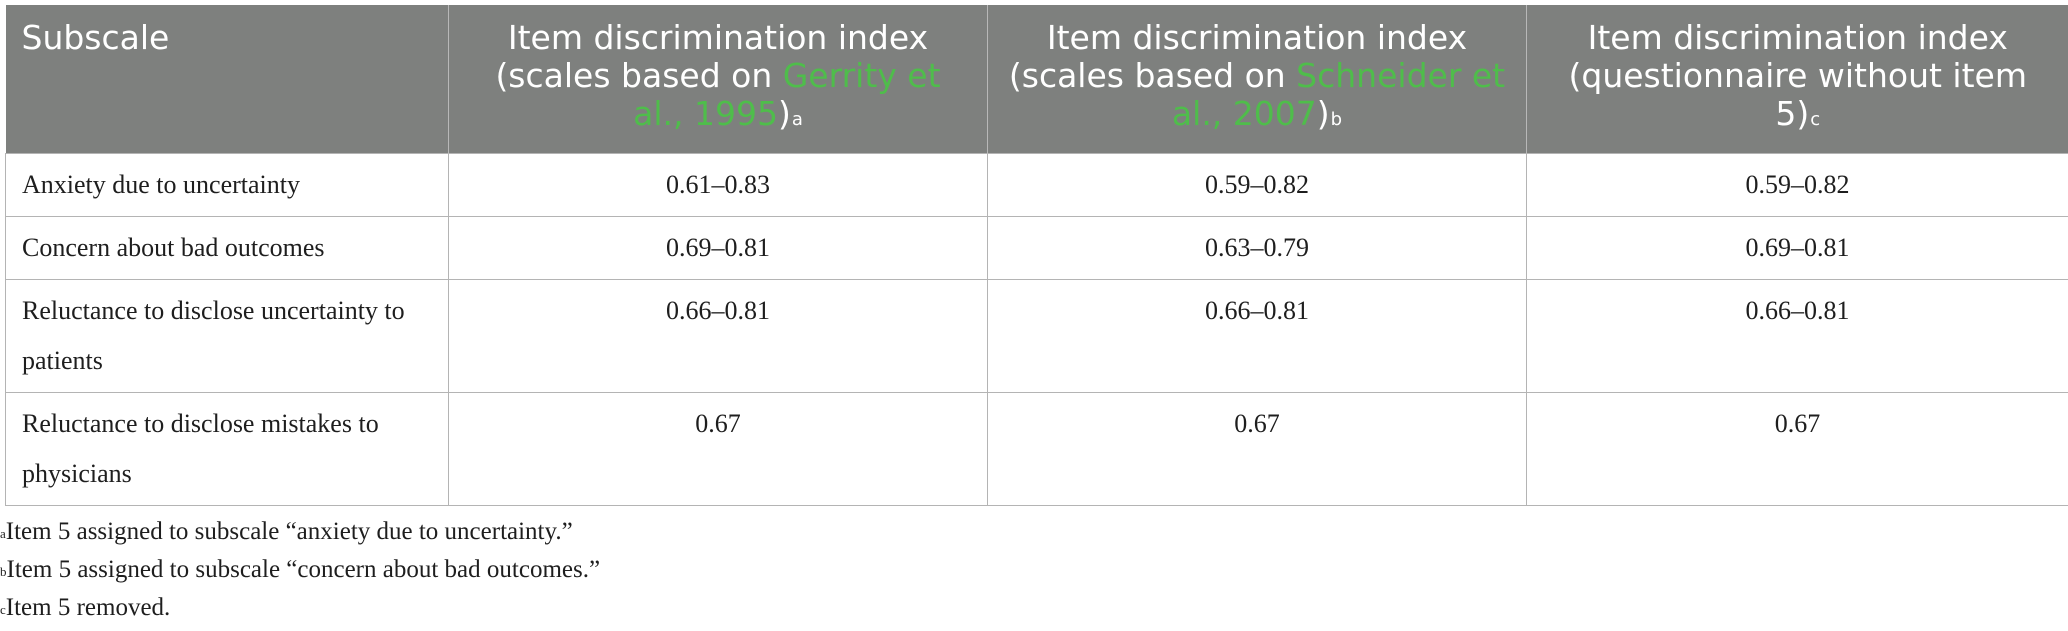 This screenshot has height=631, width=2068. What do you see at coordinates (227, 184) in the screenshot?
I see `cell-subscale: Anxiety due to uncertainty` at bounding box center [227, 184].